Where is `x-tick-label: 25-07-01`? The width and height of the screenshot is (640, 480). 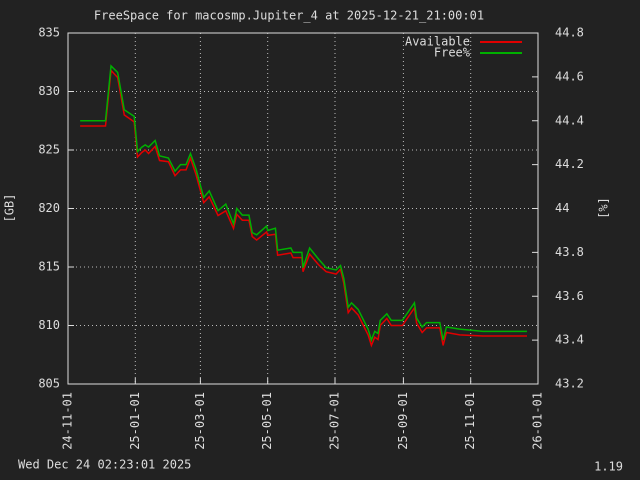
x-tick-label: 25-07-01 is located at coordinates (334, 421).